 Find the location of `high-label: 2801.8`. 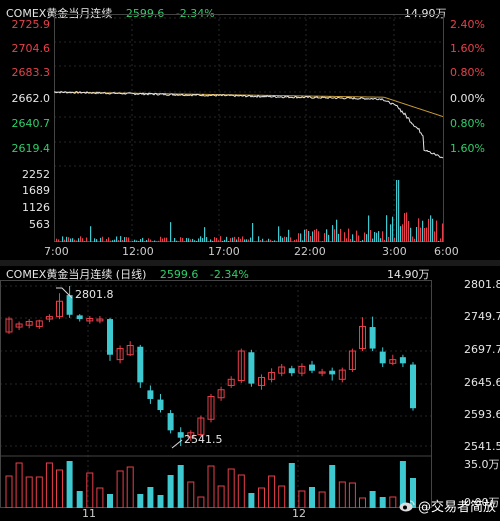

high-label: 2801.8 is located at coordinates (94, 294).